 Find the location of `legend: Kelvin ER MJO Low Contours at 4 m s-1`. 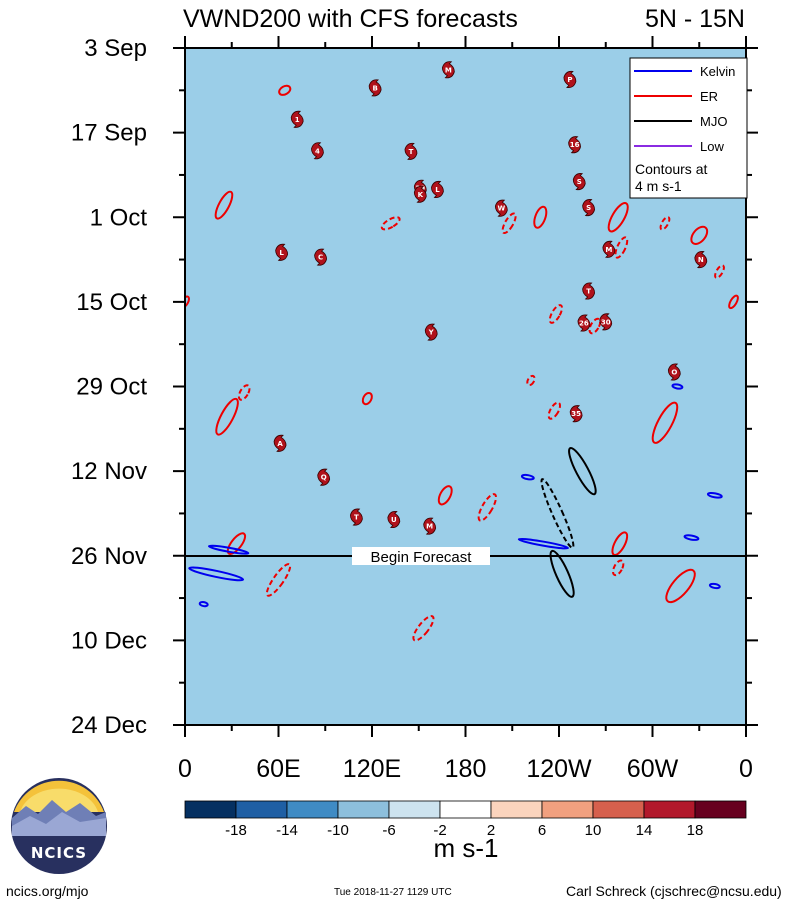

legend: Kelvin ER MJO Low Contours at 4 m s-1 is located at coordinates (688, 128).